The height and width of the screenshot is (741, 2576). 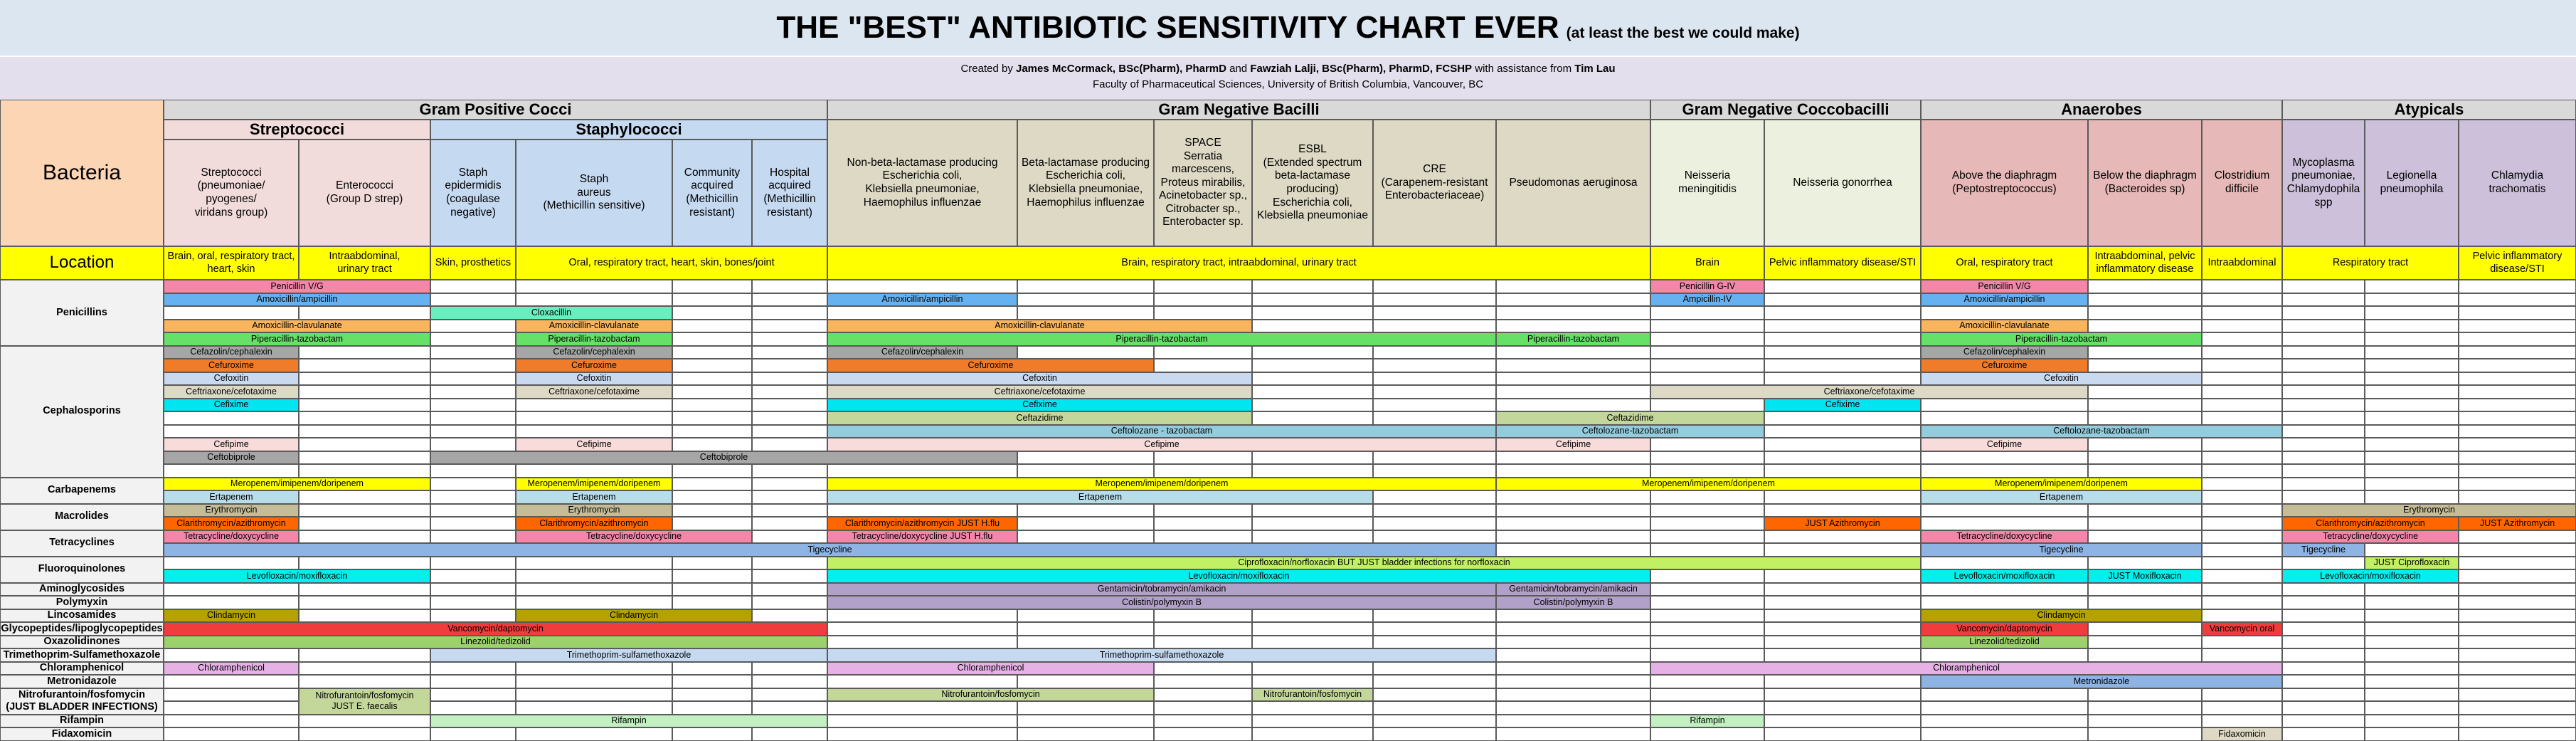 What do you see at coordinates (2004, 183) in the screenshot?
I see `organism-header: Above the diaphragm (Peptostreptococcus)` at bounding box center [2004, 183].